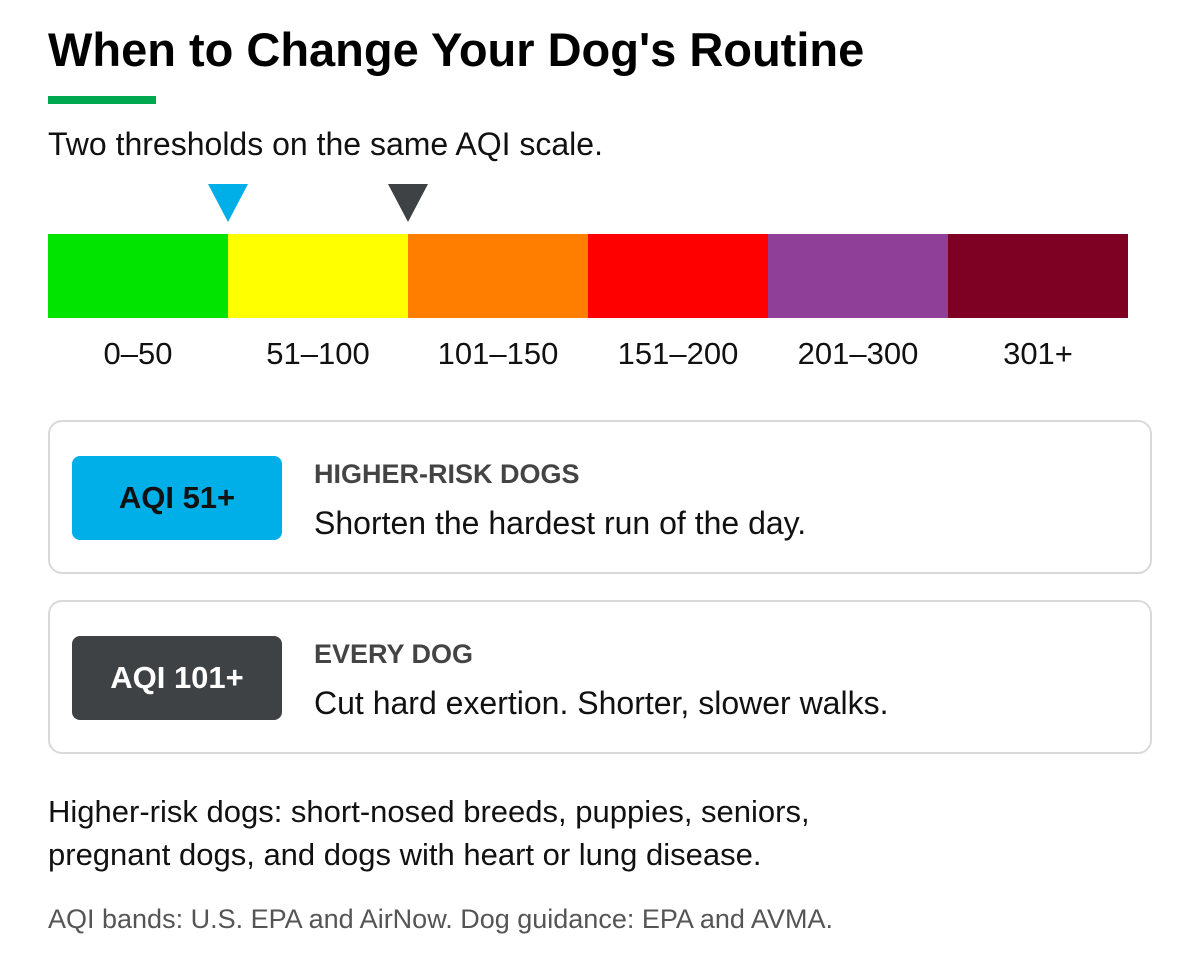 This screenshot has height=966, width=1200. I want to click on aqi-range-label: 201–300, so click(858, 353).